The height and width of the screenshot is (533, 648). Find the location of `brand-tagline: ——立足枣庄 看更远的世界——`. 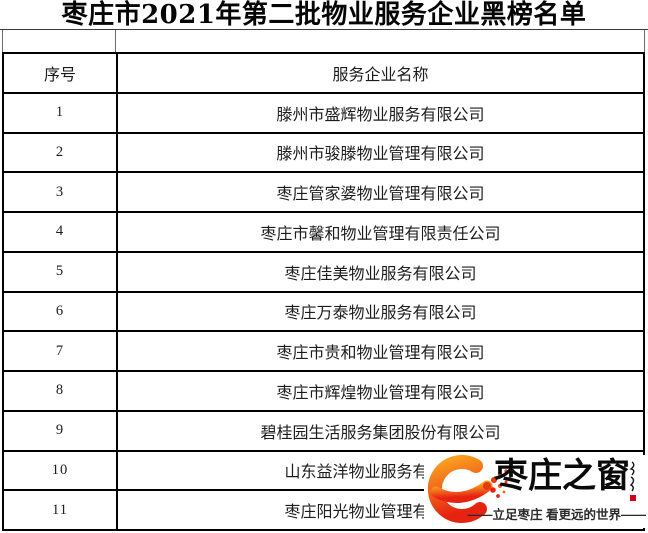

brand-tagline: ——立足枣庄 看更远的世界—— is located at coordinates (556, 515).